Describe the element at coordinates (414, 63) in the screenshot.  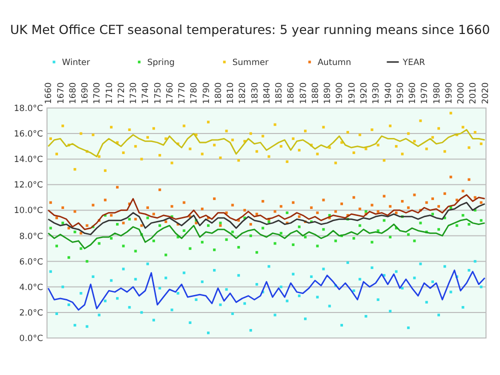
I see `legend-label: YEAR` at that location.